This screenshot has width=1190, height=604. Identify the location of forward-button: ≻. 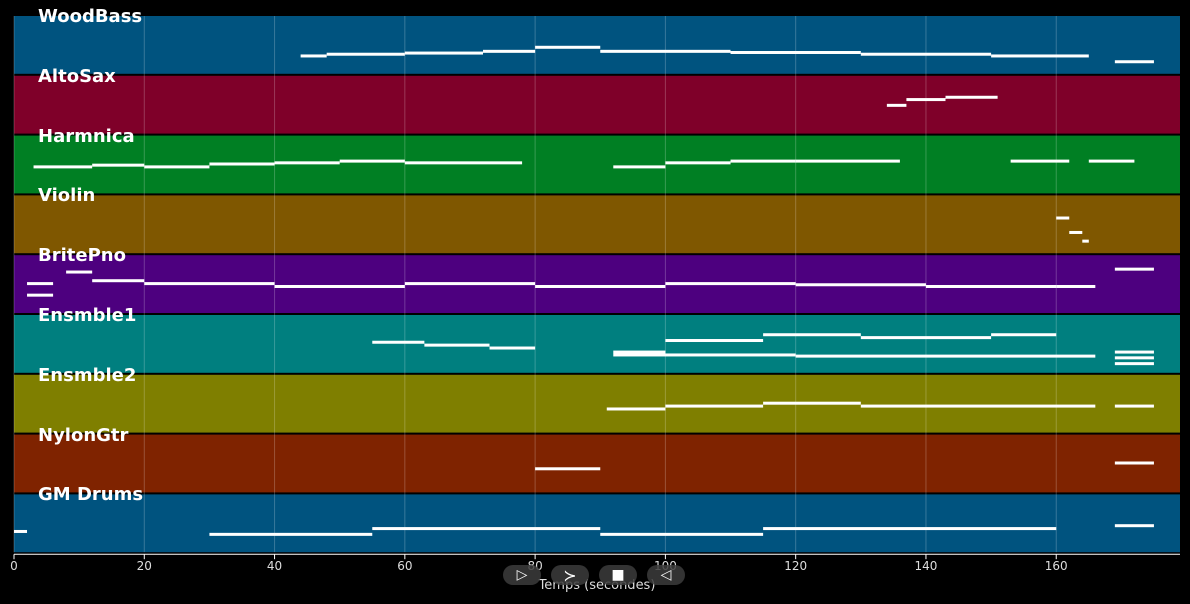
(570, 575).